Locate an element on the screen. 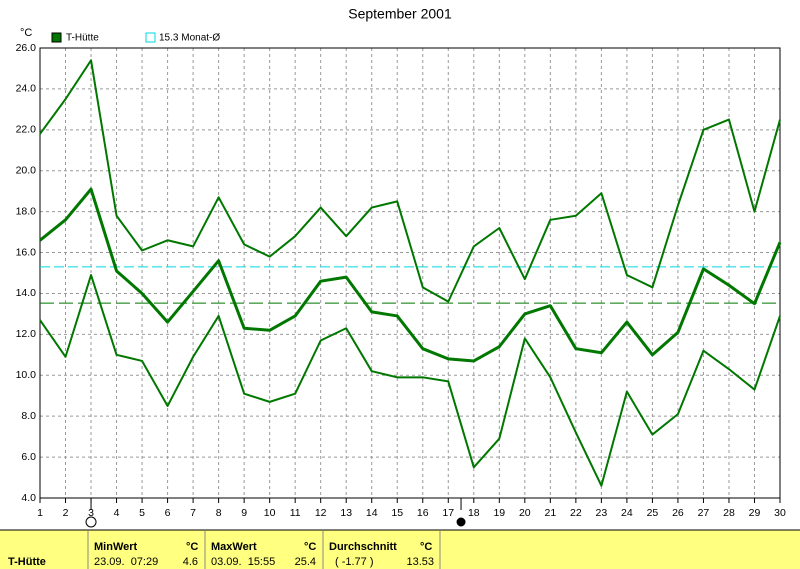  x-tick-label: 5 is located at coordinates (142, 513).